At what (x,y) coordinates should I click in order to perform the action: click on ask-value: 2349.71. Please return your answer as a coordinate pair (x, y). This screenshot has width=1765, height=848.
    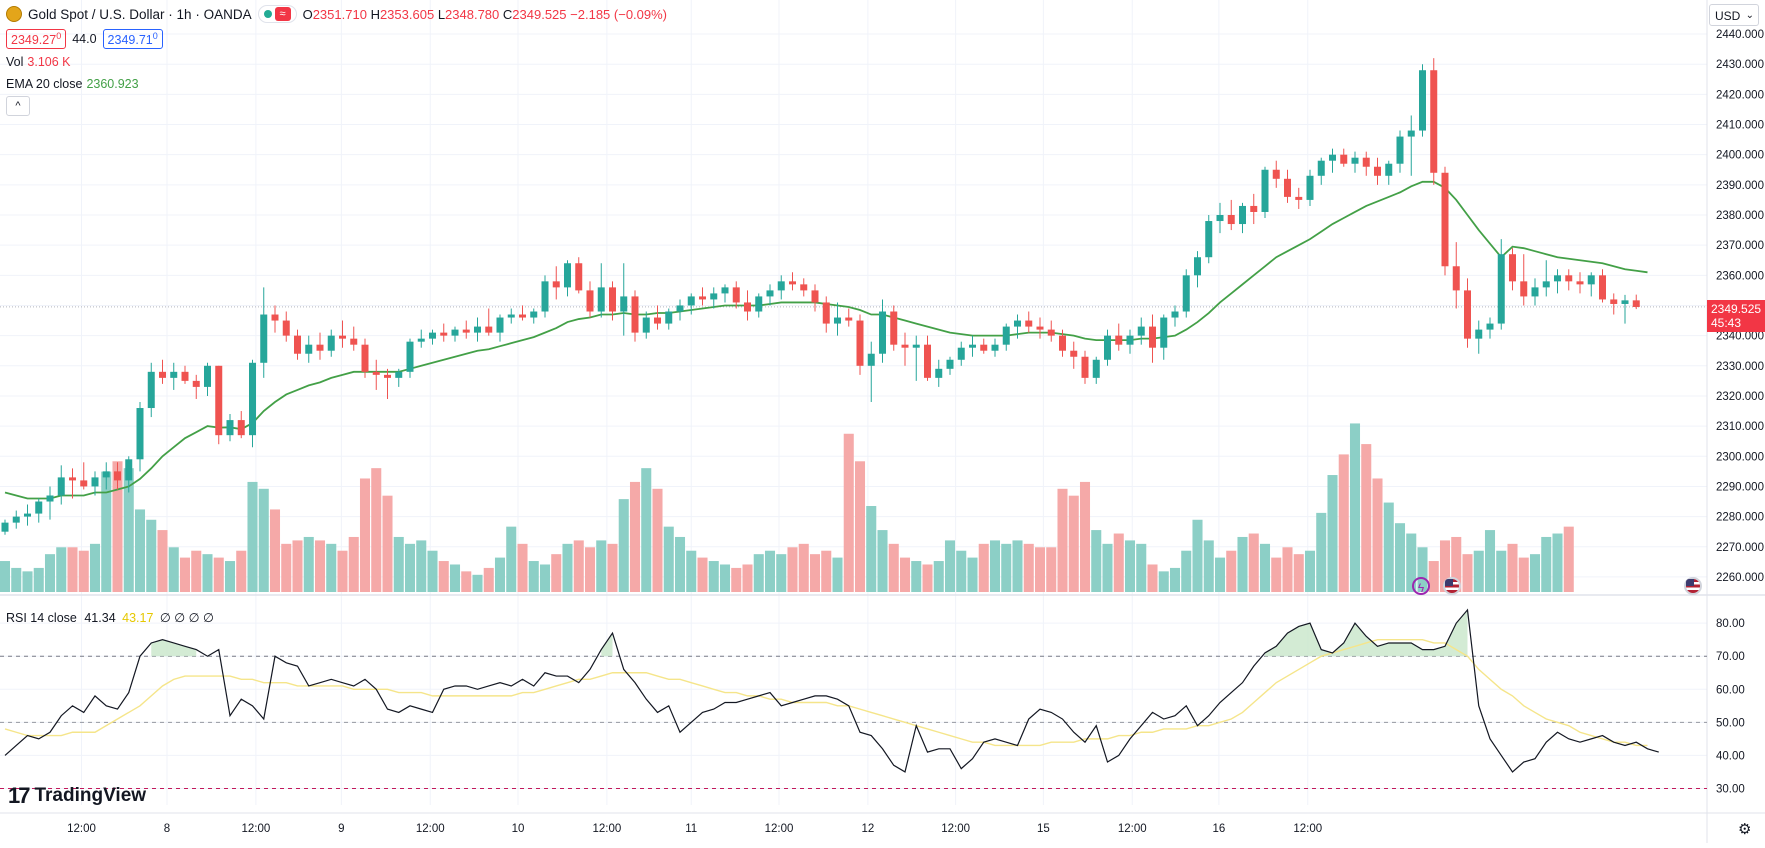
    Looking at the image, I should click on (130, 40).